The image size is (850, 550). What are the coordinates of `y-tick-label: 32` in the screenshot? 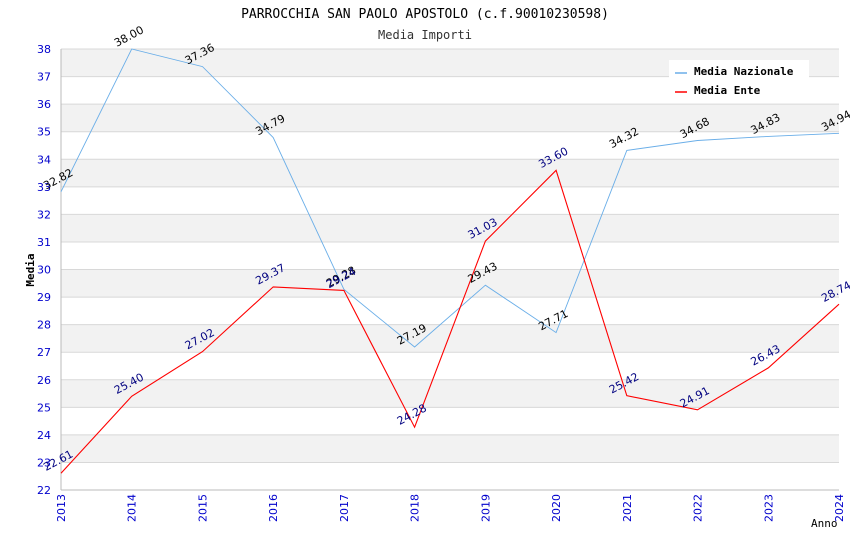 It's located at (44, 214).